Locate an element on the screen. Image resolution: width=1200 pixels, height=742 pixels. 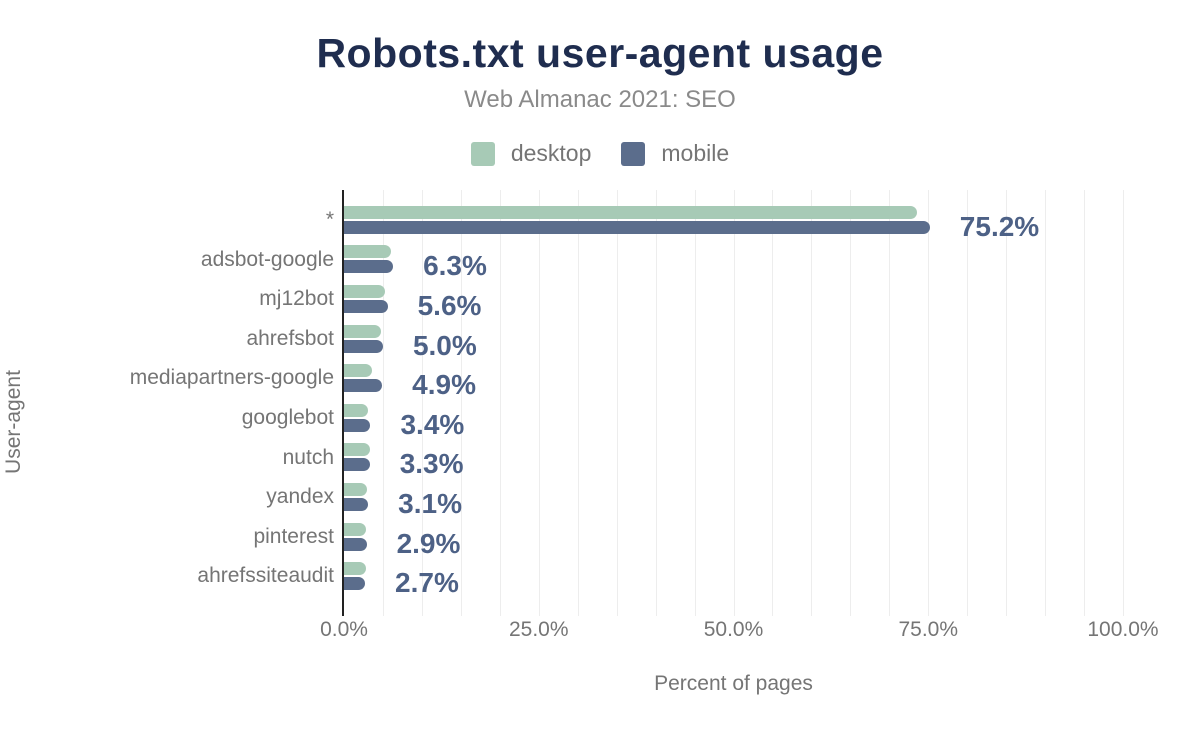
bar-desktop-yandex is located at coordinates (356, 489).